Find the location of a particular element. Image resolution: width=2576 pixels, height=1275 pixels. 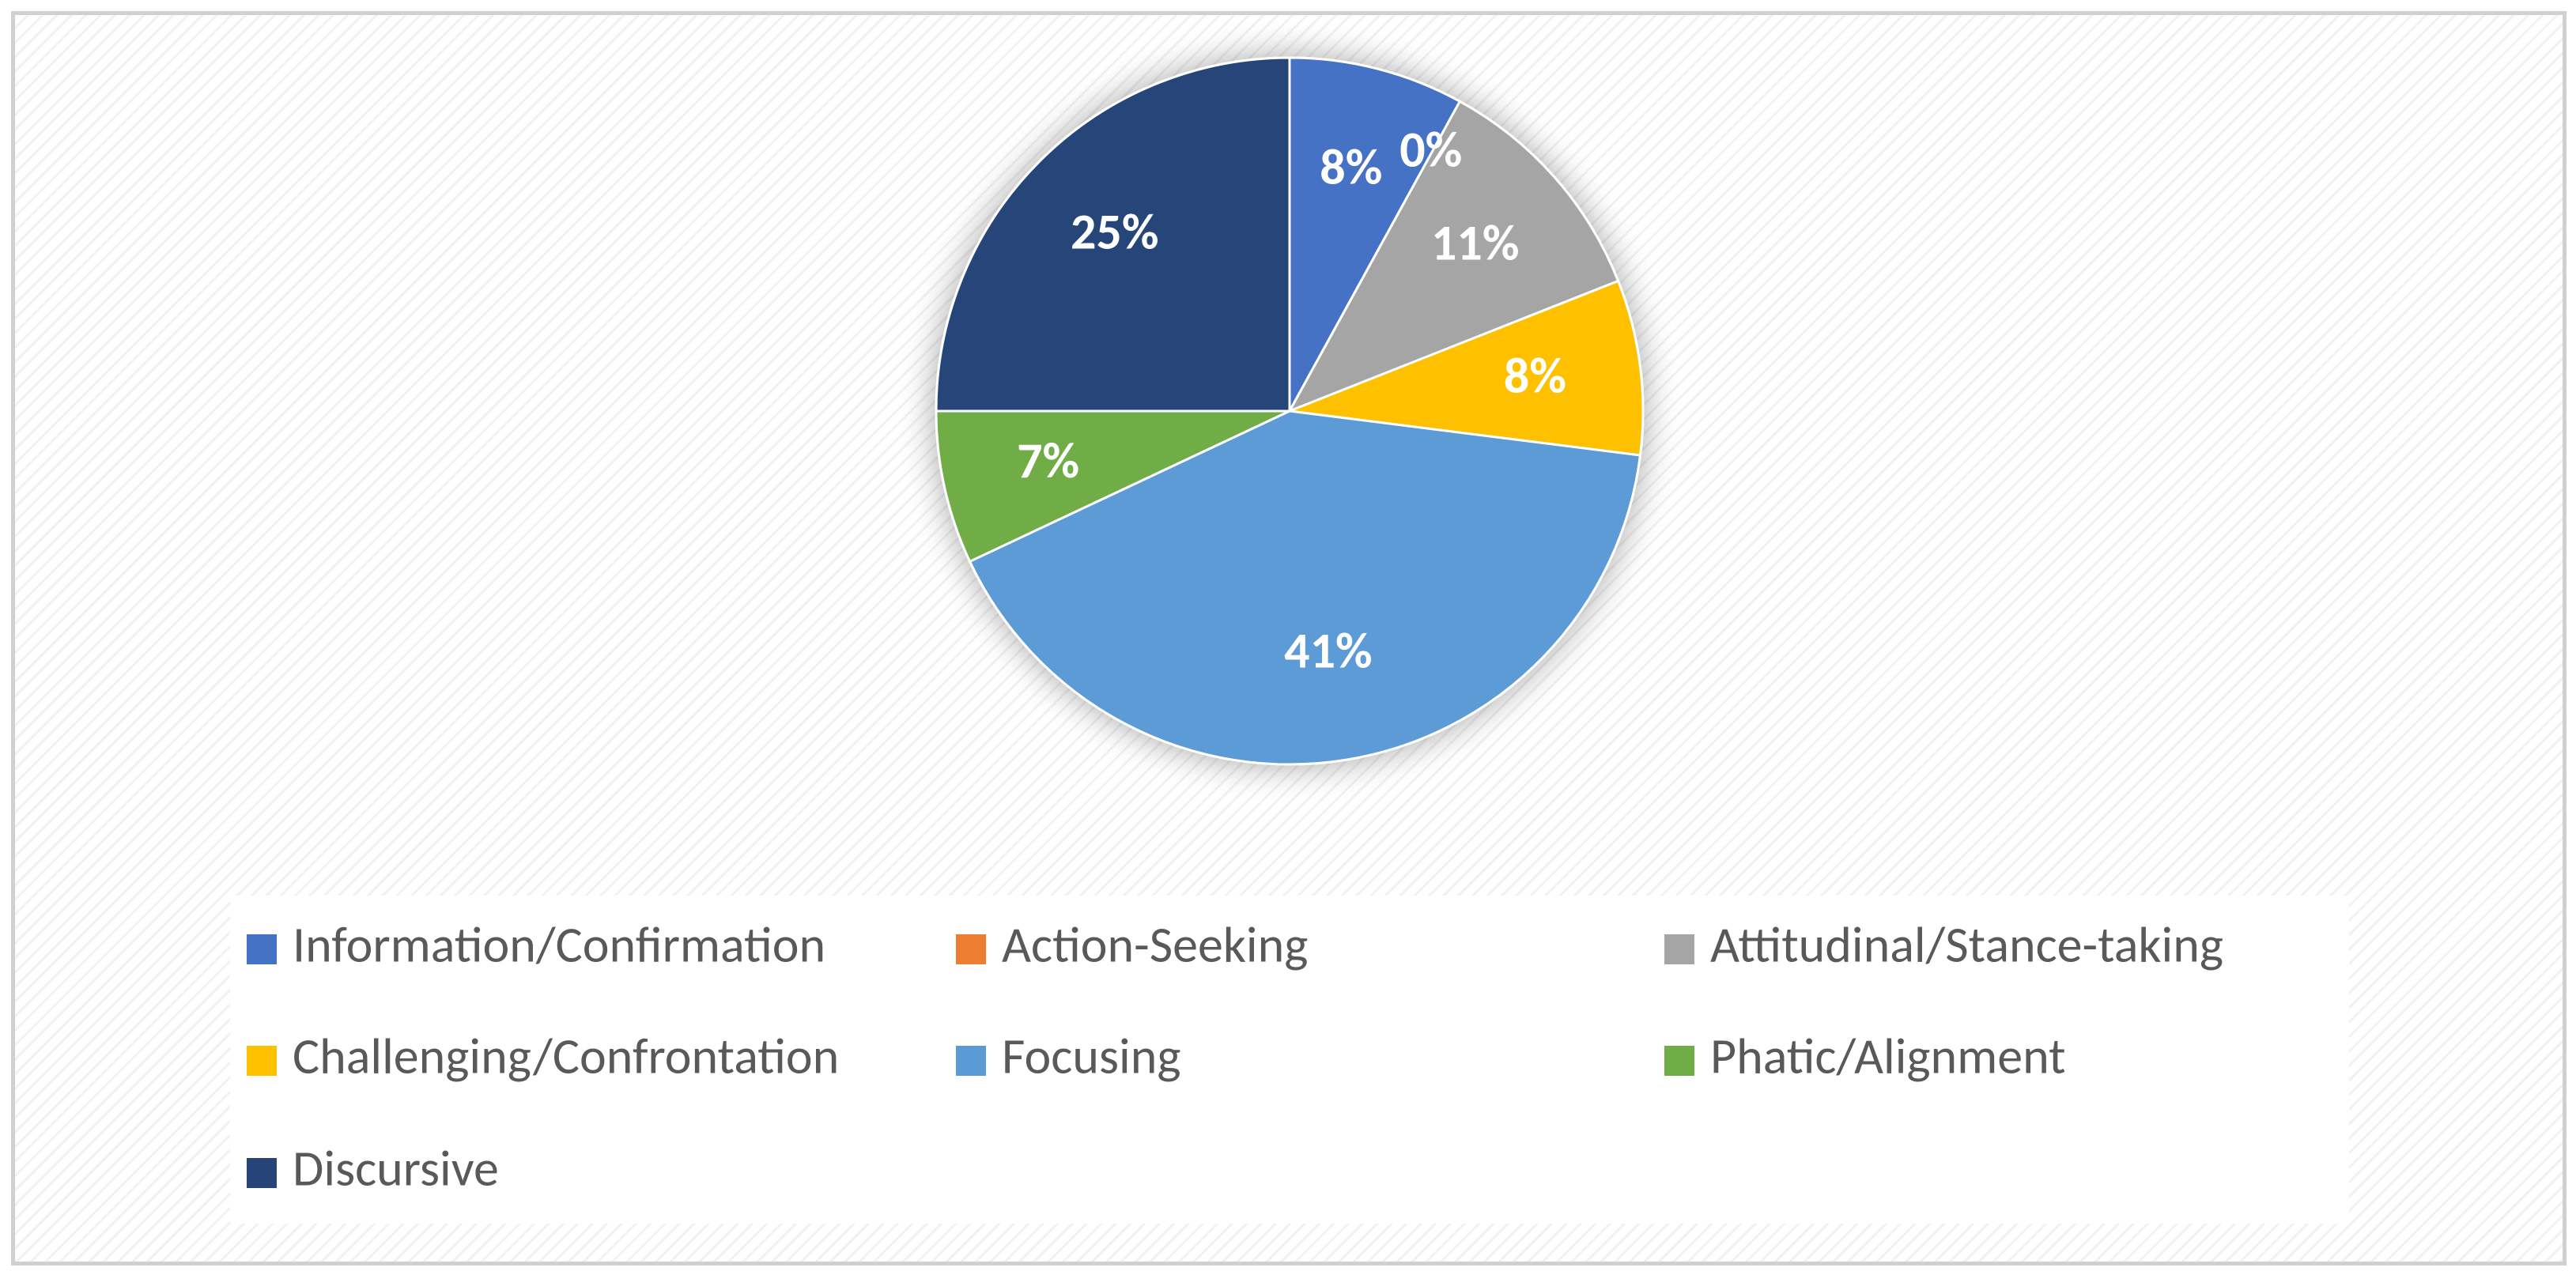

legend-label: Discursive is located at coordinates (396, 1168).